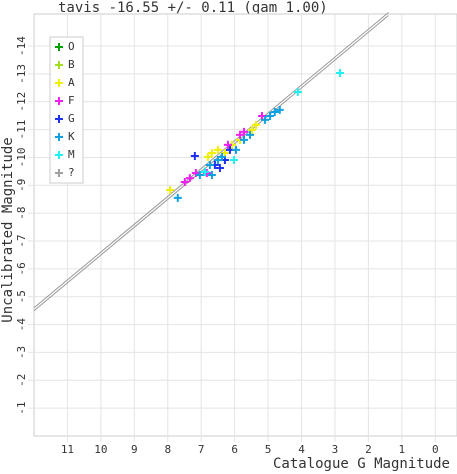 This screenshot has width=457, height=474. Describe the element at coordinates (21, 158) in the screenshot. I see `y-tick-label: -10` at that location.